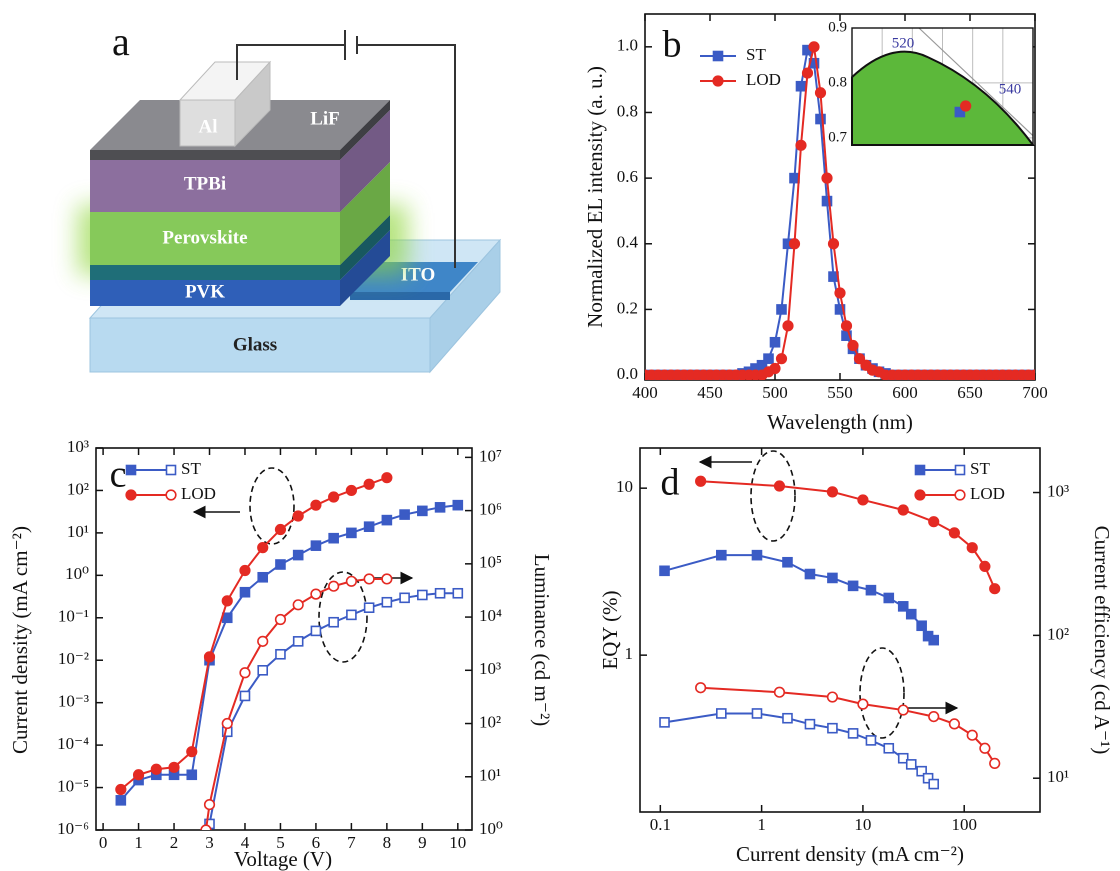 This screenshot has width=1120, height=871. Describe the element at coordinates (422, 842) in the screenshot. I see `x-tick-label: 9` at that location.